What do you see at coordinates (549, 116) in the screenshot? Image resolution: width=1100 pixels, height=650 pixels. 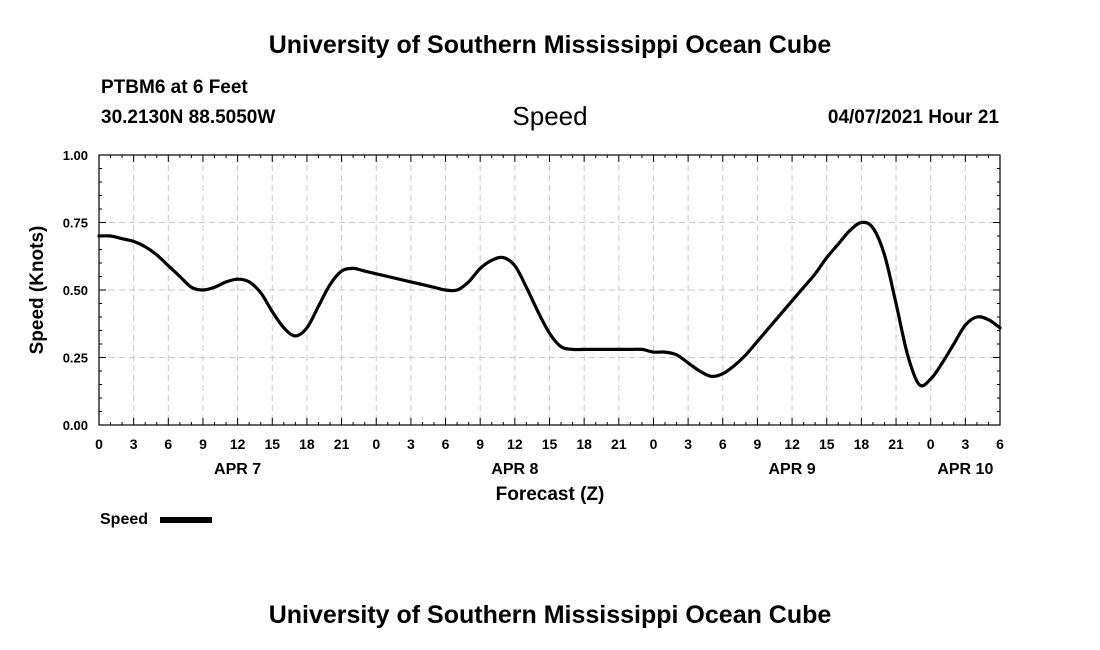 I see `chart-title: Speed` at bounding box center [549, 116].